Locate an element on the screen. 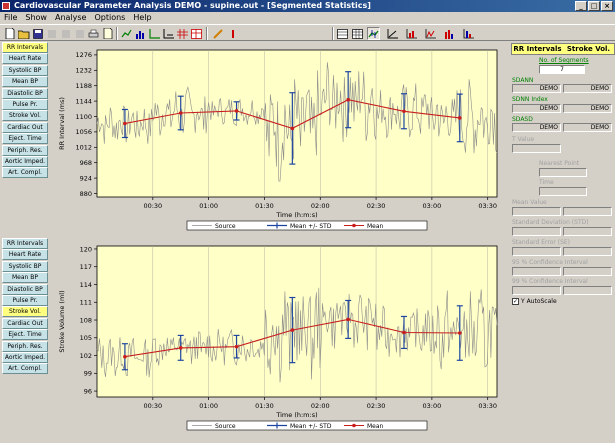 Image resolution: width=615 pixels, height=443 pixels. y-tick-label: 1100 is located at coordinates (83, 117).